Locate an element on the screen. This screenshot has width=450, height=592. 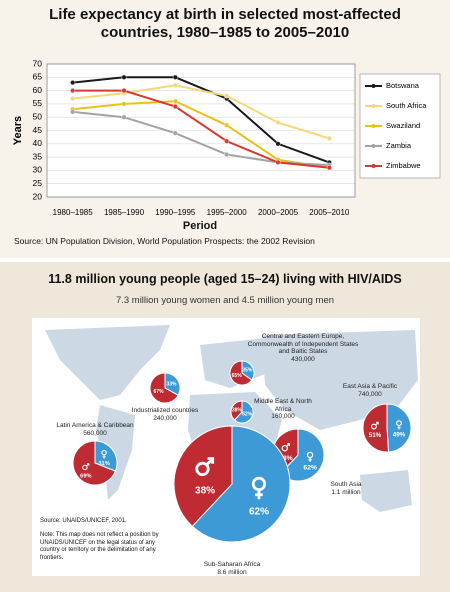
region-label: Middle East & North Africa 160,000 is located at coordinates (283, 409).